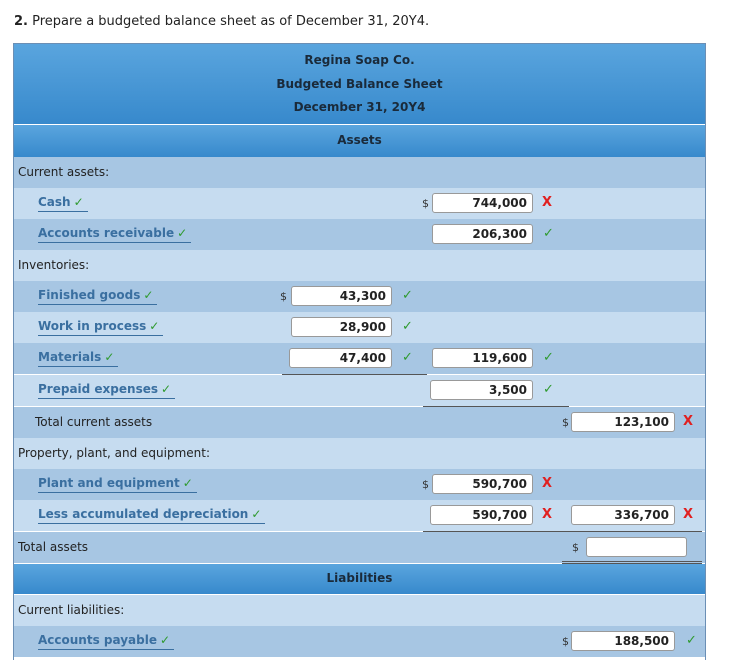 Image resolution: width=736 pixels, height=660 pixels. I want to click on total-current-assets-input: 123,100, so click(623, 422).